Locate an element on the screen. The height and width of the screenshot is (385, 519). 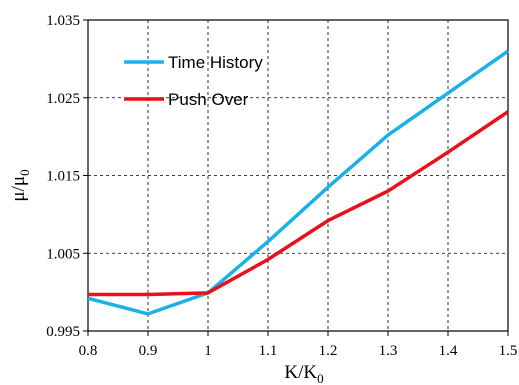
x-tick-label: 1 is located at coordinates (208, 351).